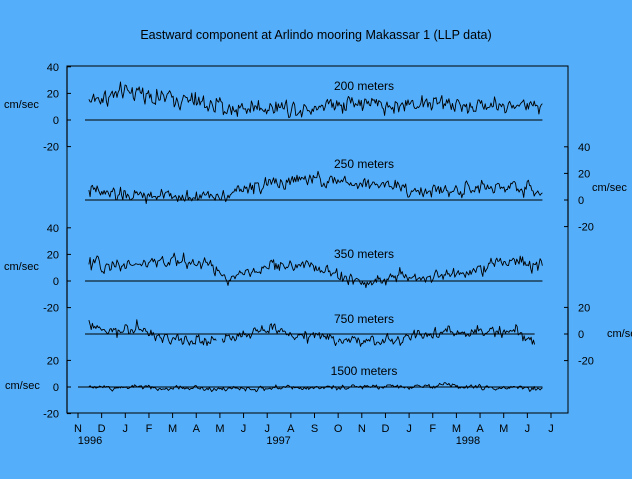  I want to click on panel-1500-meters: 20 0 -20 cm/sec 1500 meters, so click(274, 388).